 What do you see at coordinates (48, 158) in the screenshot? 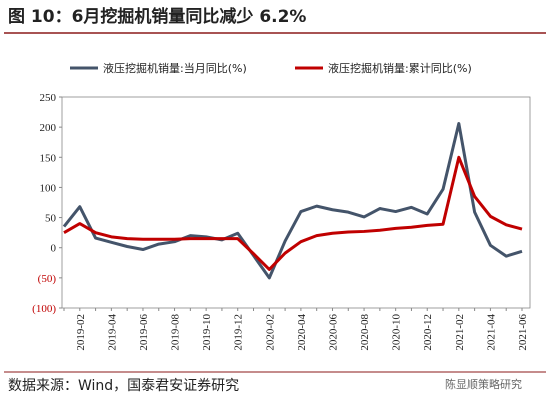
I see `y-tick-label: 150` at bounding box center [48, 158].